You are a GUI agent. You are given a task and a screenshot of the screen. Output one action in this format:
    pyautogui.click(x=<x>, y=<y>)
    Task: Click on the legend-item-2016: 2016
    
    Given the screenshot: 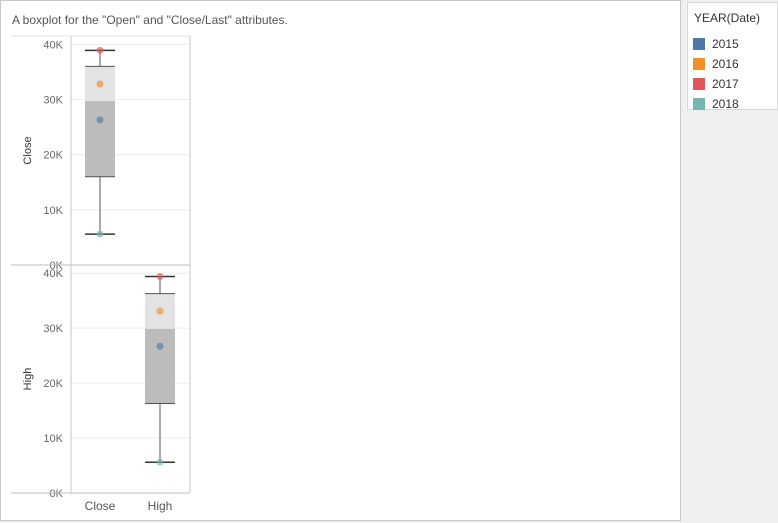 What is the action you would take?
    pyautogui.click(x=716, y=64)
    